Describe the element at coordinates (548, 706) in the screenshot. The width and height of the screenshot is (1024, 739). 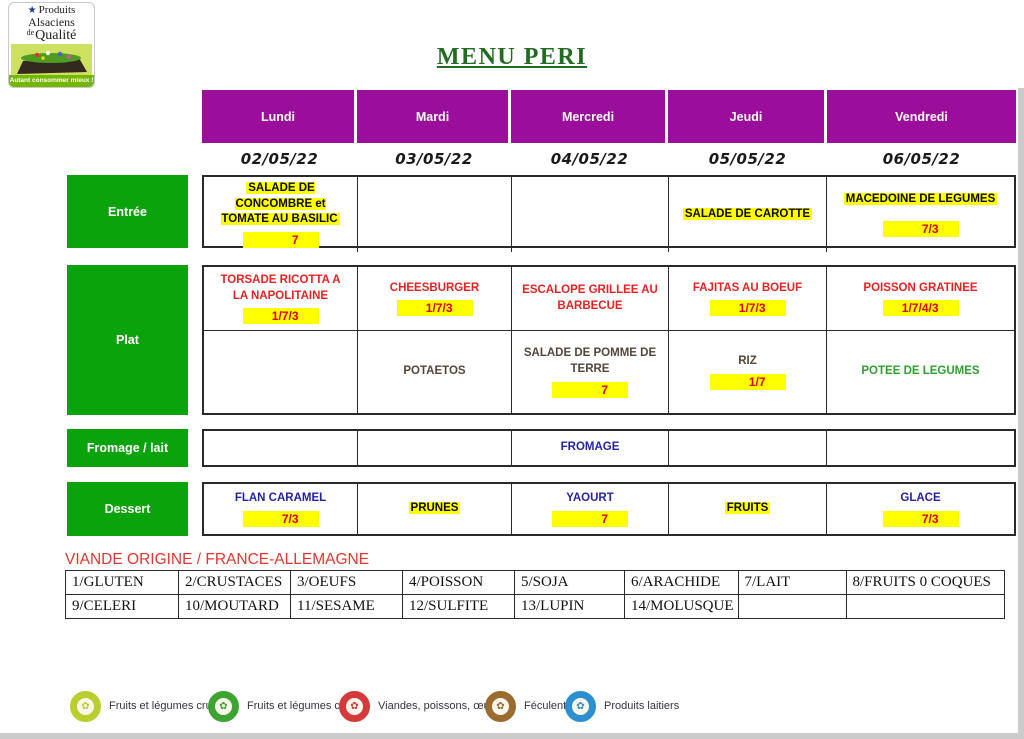
I see `legend-label: Féculents` at that location.